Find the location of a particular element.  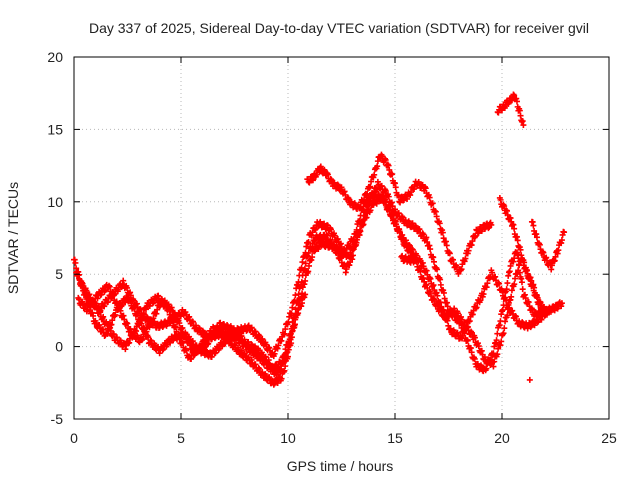

y-tick-label: 5 is located at coordinates (59, 274).